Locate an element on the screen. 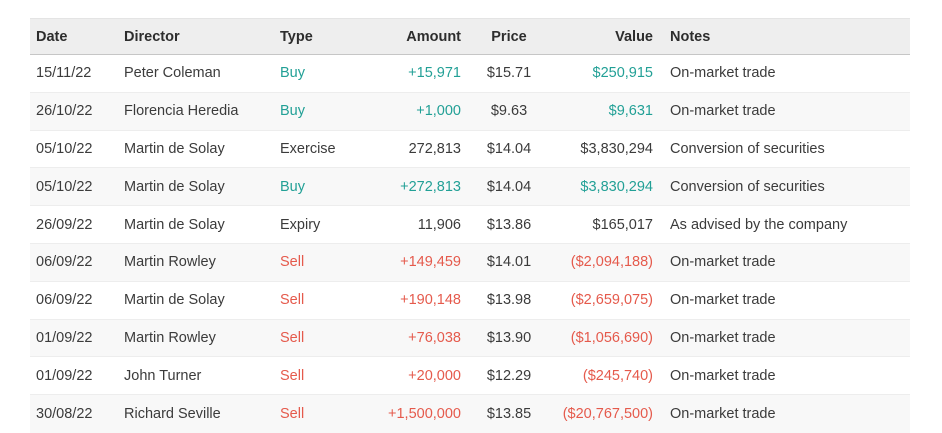 The image size is (942, 433). date-cell: 26/09/22 is located at coordinates (64, 224).